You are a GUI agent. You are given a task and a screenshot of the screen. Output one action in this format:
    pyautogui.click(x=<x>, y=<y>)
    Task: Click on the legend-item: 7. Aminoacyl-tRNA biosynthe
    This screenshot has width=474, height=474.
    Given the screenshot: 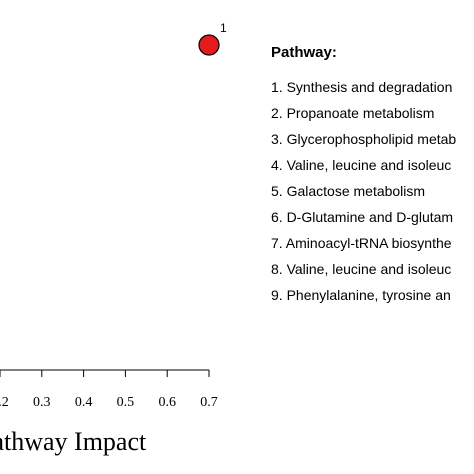 What is the action you would take?
    pyautogui.click(x=361, y=243)
    